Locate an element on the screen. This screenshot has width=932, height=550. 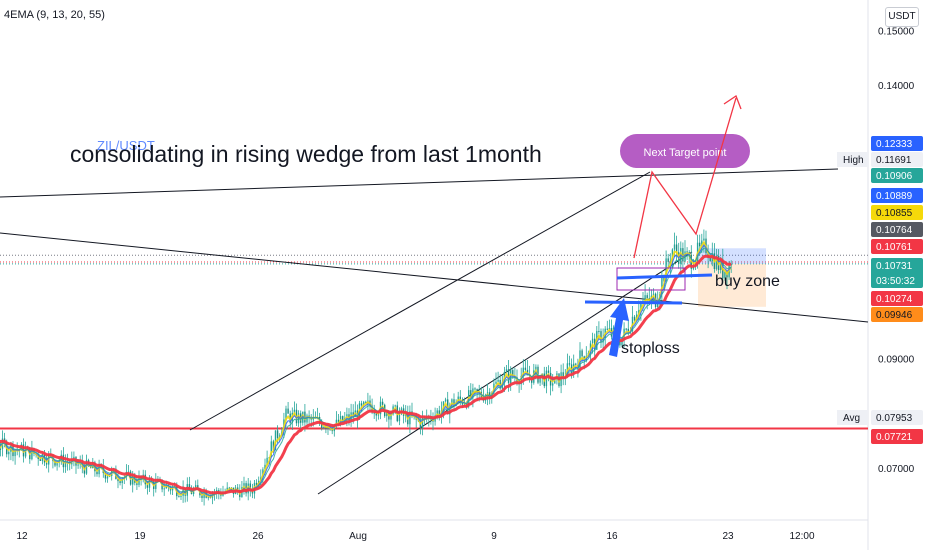
price-badge: 0.10906 is located at coordinates (897, 175).